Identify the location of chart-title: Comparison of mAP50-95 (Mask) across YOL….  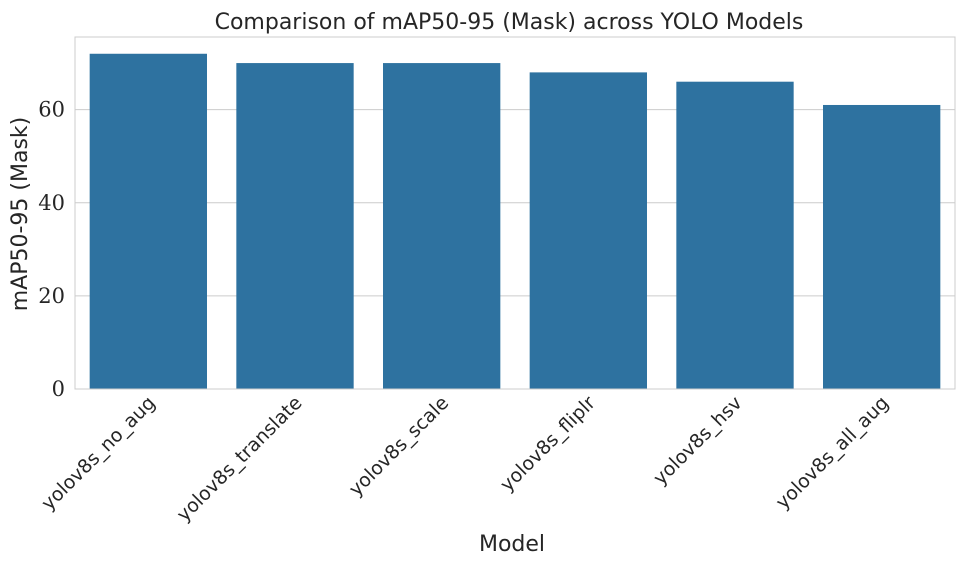
(509, 22).